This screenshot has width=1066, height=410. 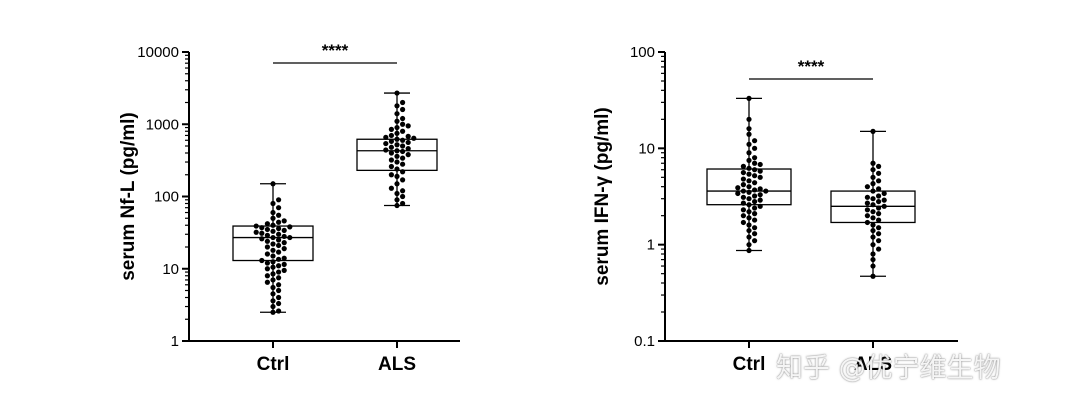 What do you see at coordinates (175, 341) in the screenshot?
I see `nfl-y-tick-label: 1` at bounding box center [175, 341].